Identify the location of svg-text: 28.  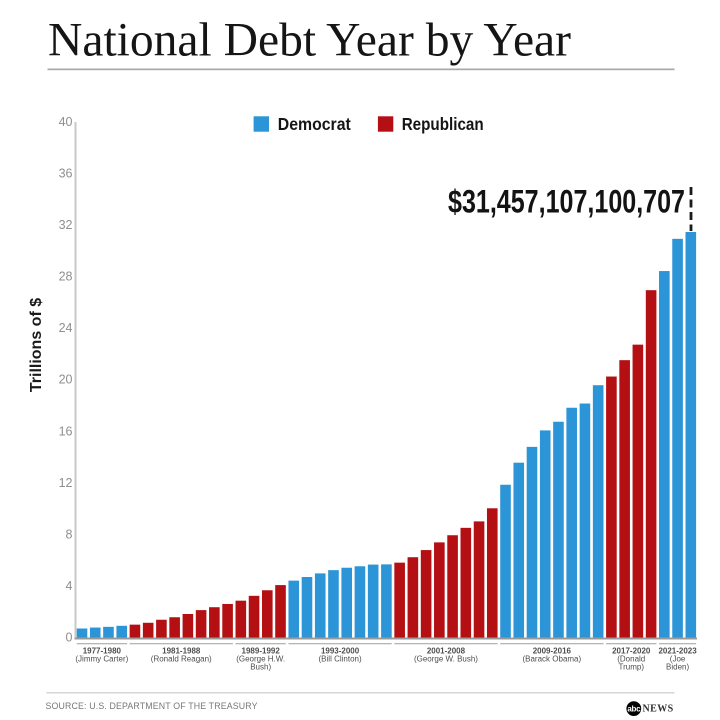
(66, 277).